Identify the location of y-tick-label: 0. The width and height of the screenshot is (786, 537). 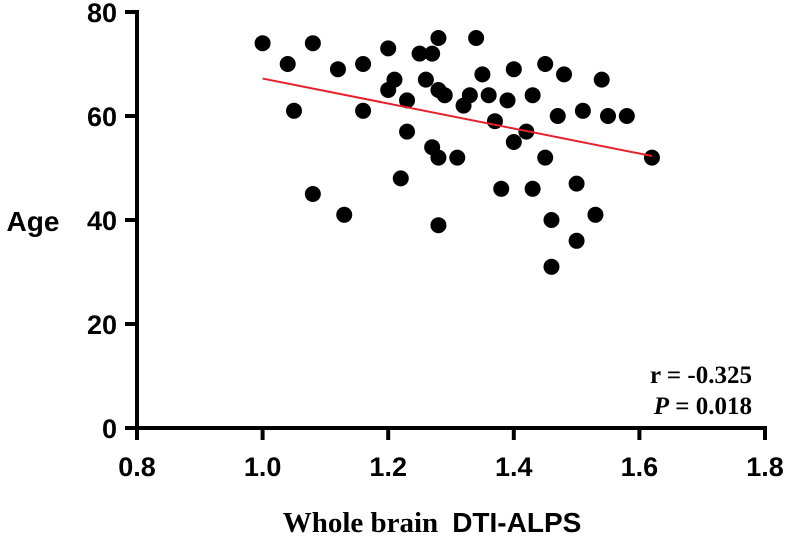
(109, 429).